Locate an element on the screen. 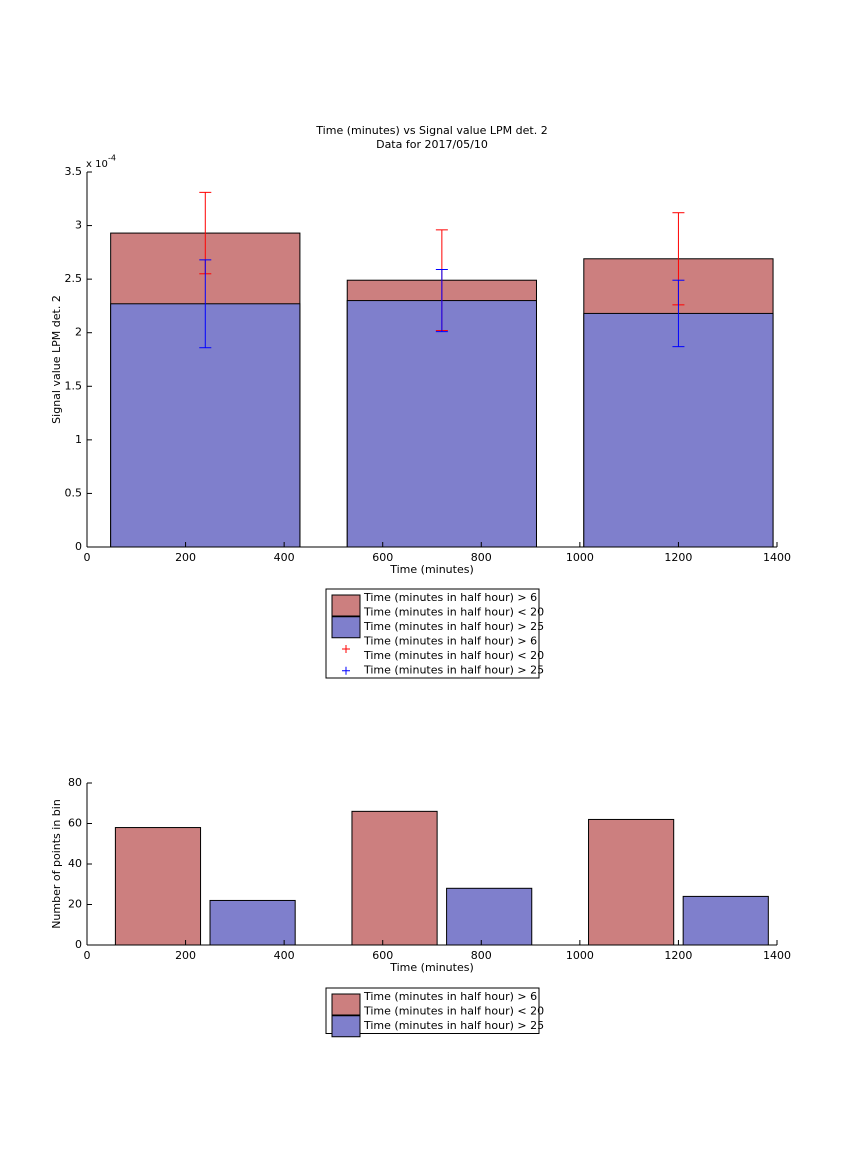 The width and height of the screenshot is (864, 1152). y-tick-label: 1 is located at coordinates (78, 439).